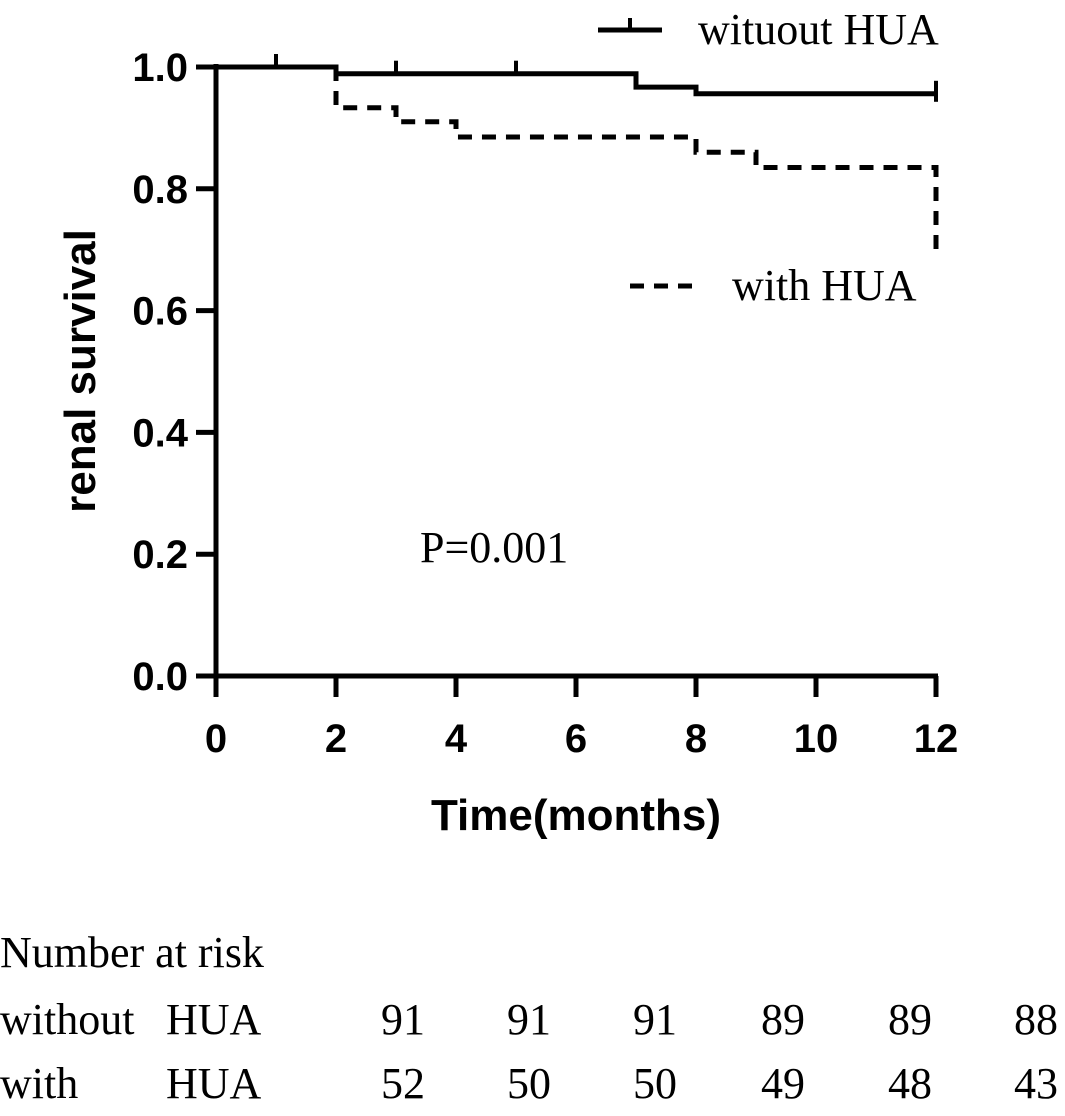  Describe the element at coordinates (1036, 1083) in the screenshot. I see `risk-value: 43` at that location.